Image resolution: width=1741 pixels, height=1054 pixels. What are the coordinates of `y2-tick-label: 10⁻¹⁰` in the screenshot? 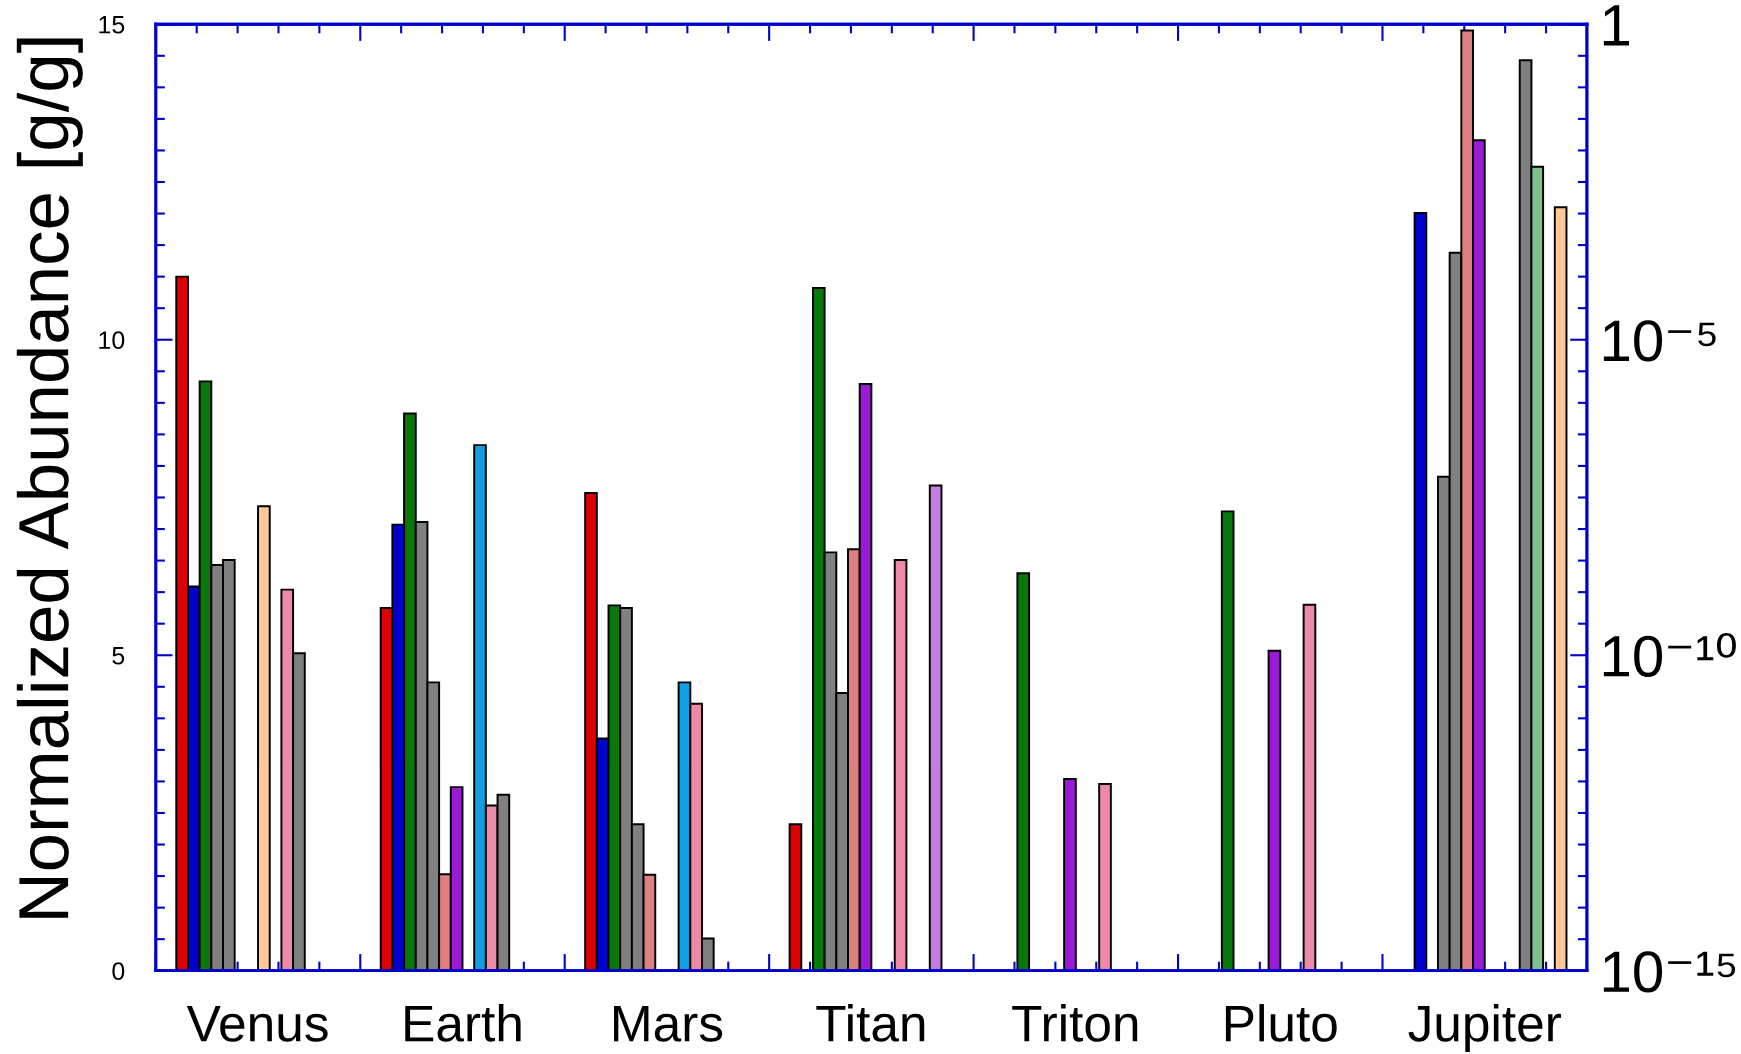 It's located at (1669, 655).